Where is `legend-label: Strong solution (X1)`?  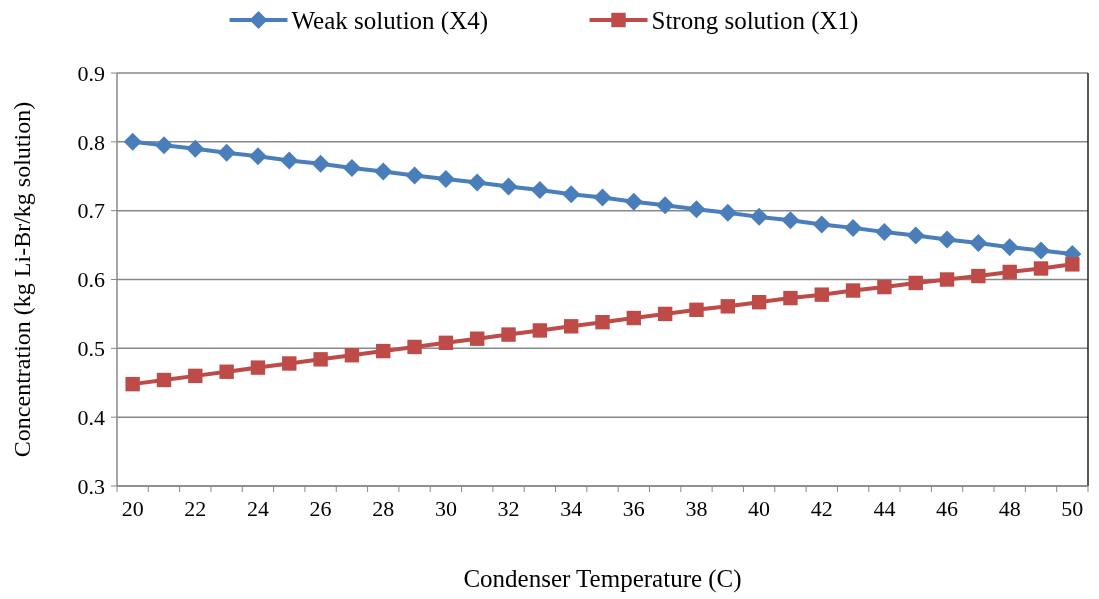
legend-label: Strong solution (X1) is located at coordinates (755, 20).